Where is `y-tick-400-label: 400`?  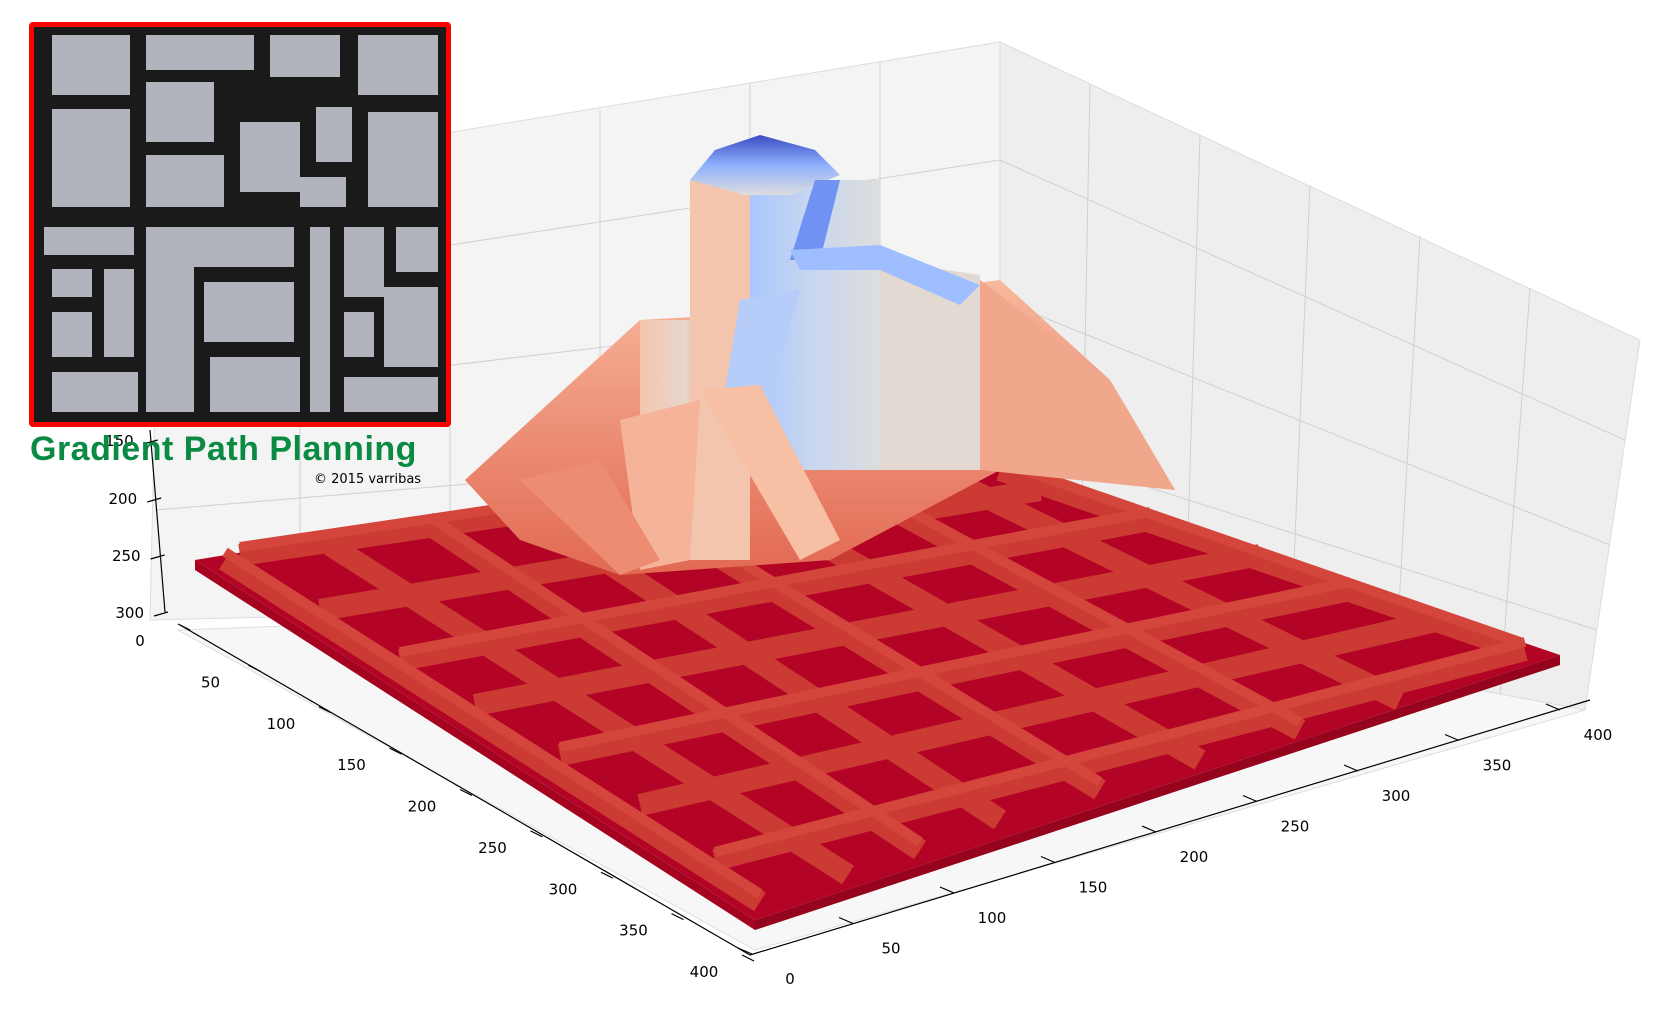
y-tick-400-label: 400 is located at coordinates (704, 972).